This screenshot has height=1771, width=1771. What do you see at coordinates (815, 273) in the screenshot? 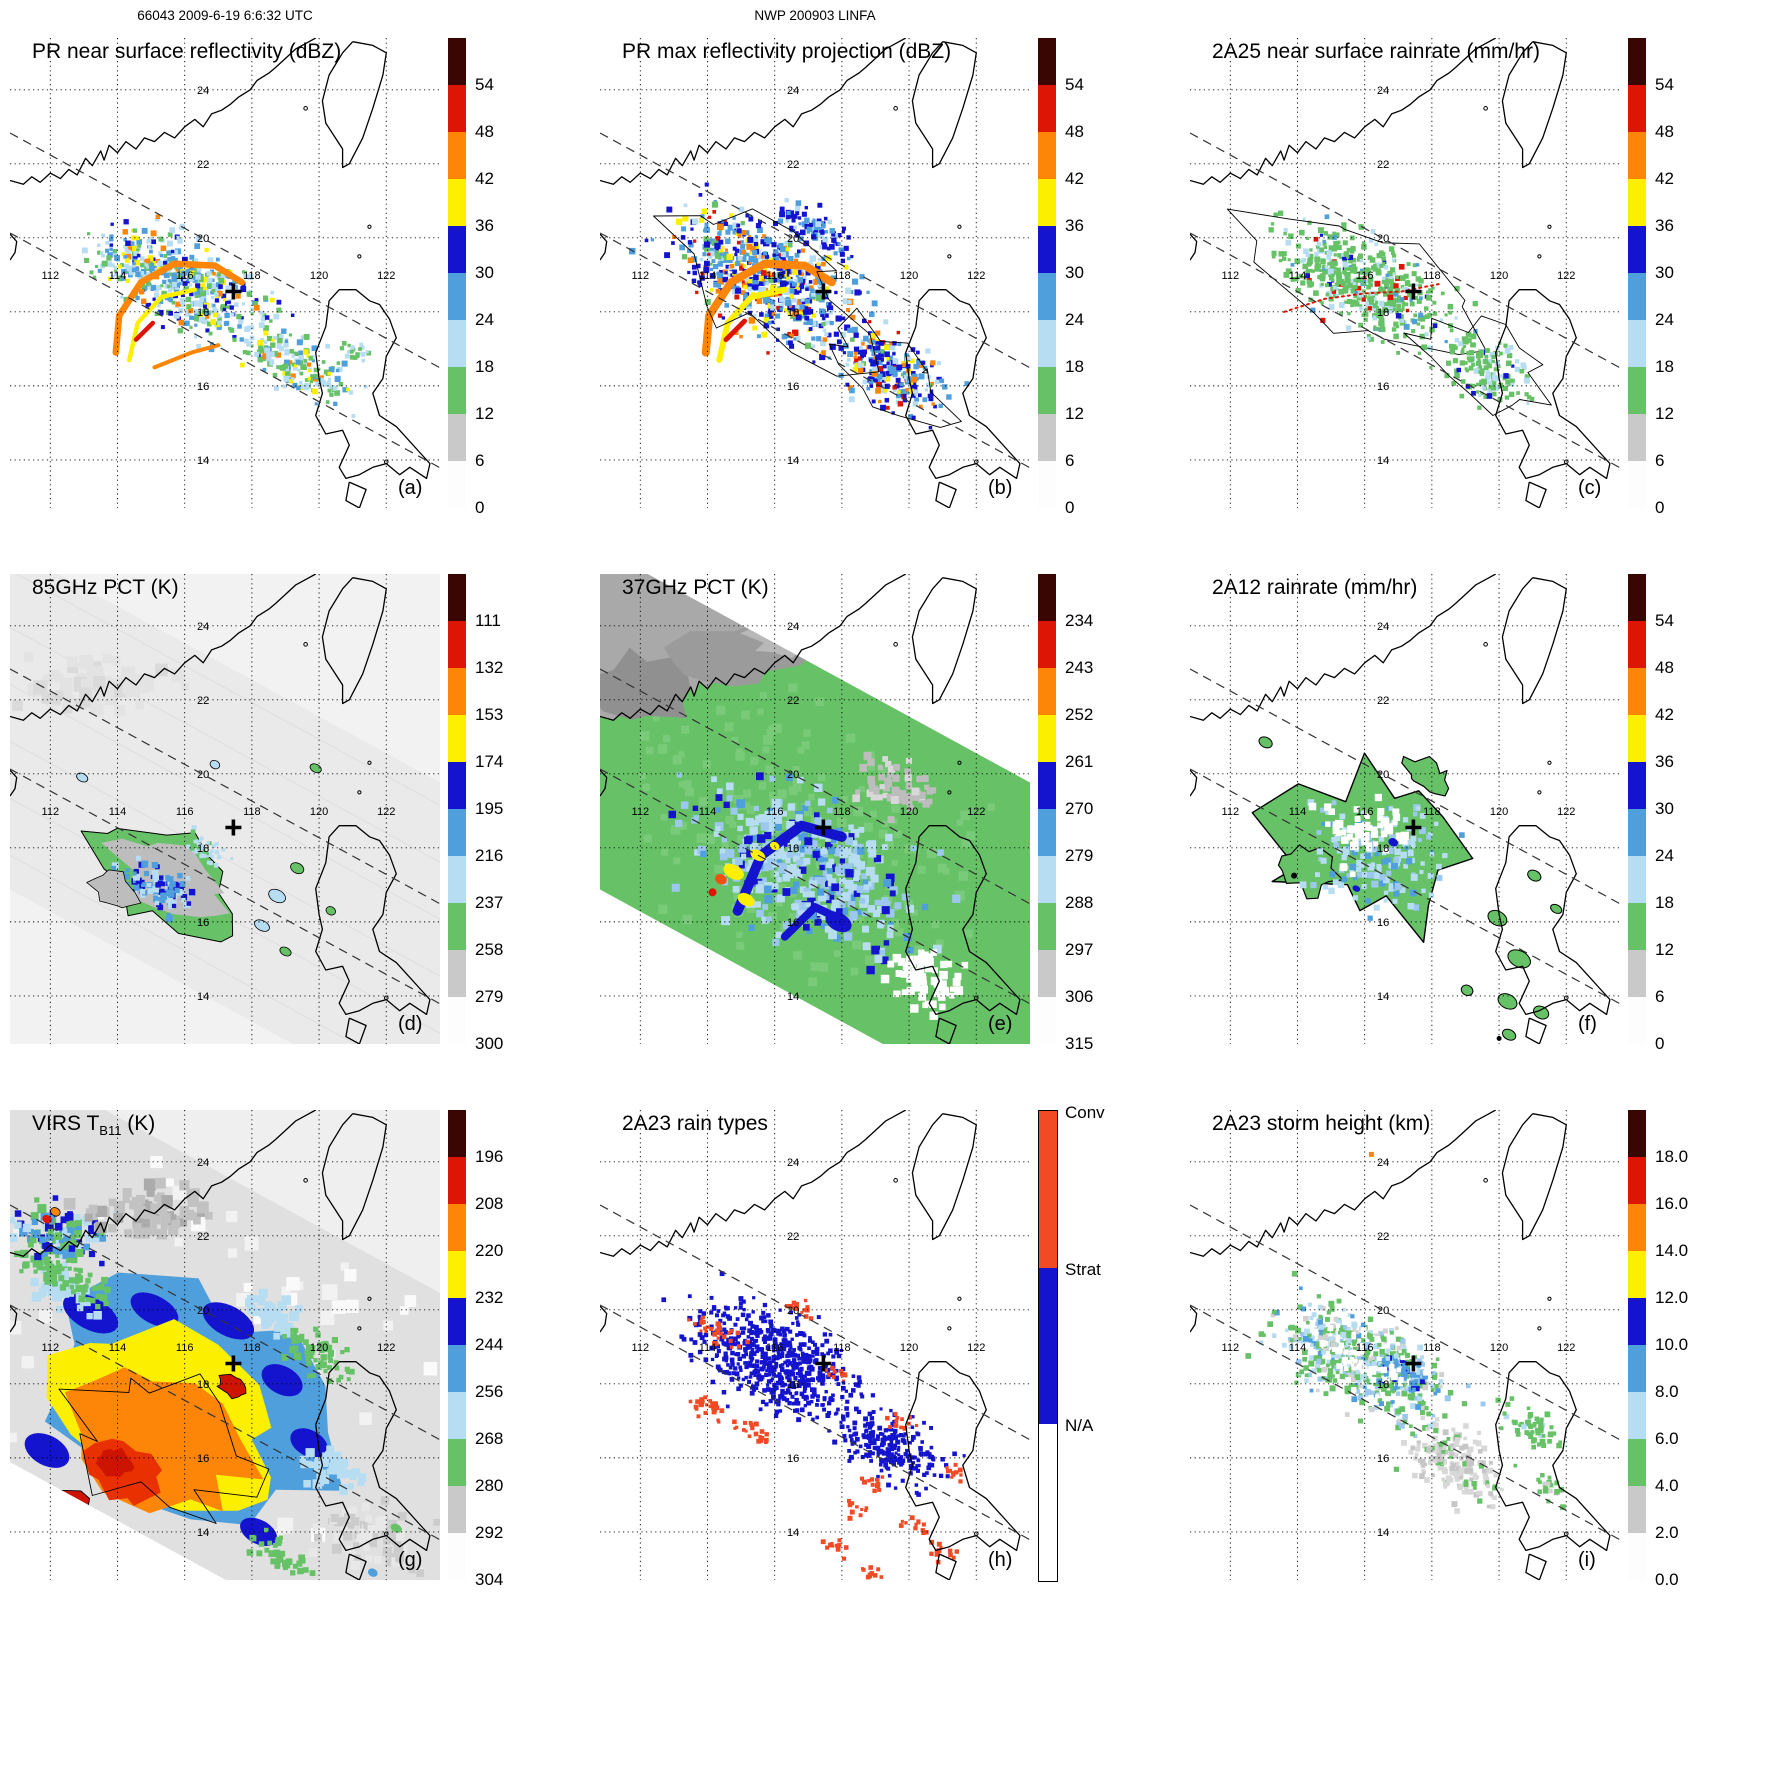
I see `lat-lon-grid: 112 114 116 118 120 122 14 16 18 20 22 24` at bounding box center [815, 273].